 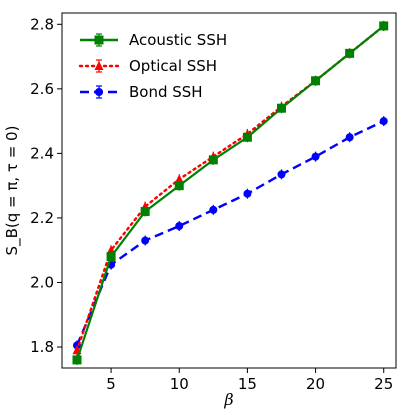 I want to click on legend-entry: Optical SSH, so click(x=147, y=66).